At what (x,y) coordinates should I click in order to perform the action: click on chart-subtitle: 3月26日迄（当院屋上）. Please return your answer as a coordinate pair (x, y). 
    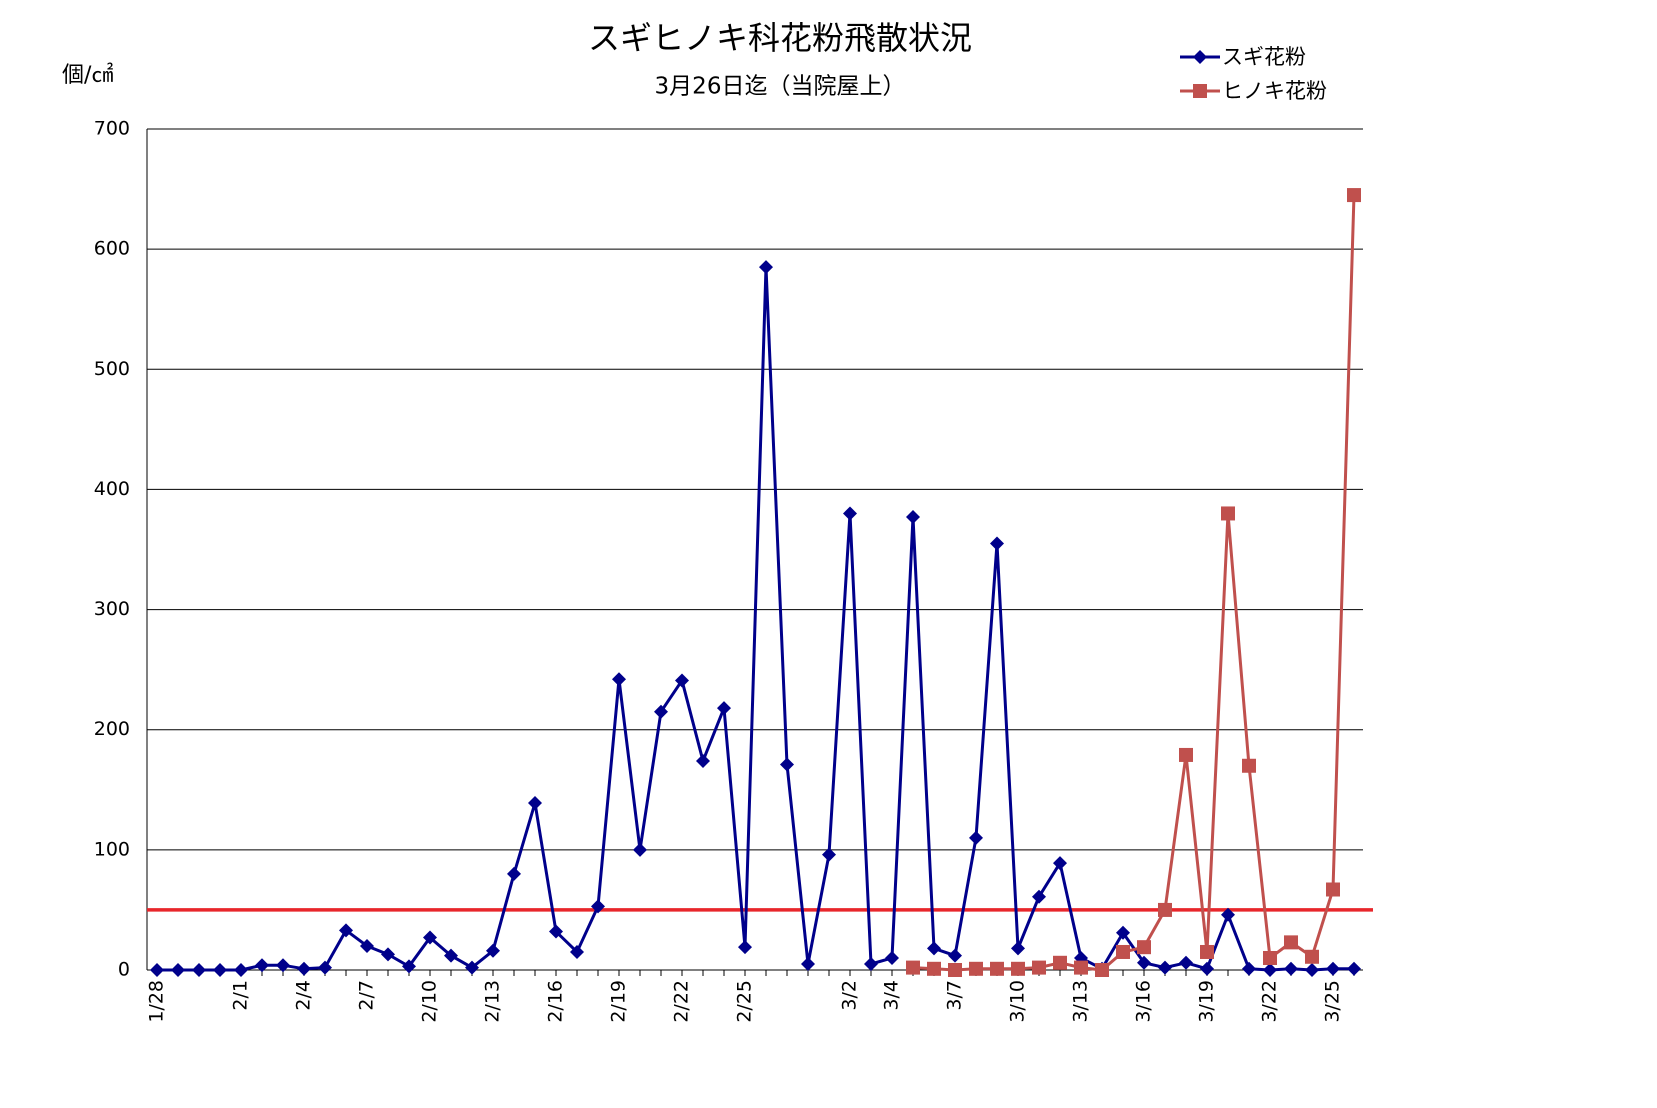
    Looking at the image, I should click on (780, 87).